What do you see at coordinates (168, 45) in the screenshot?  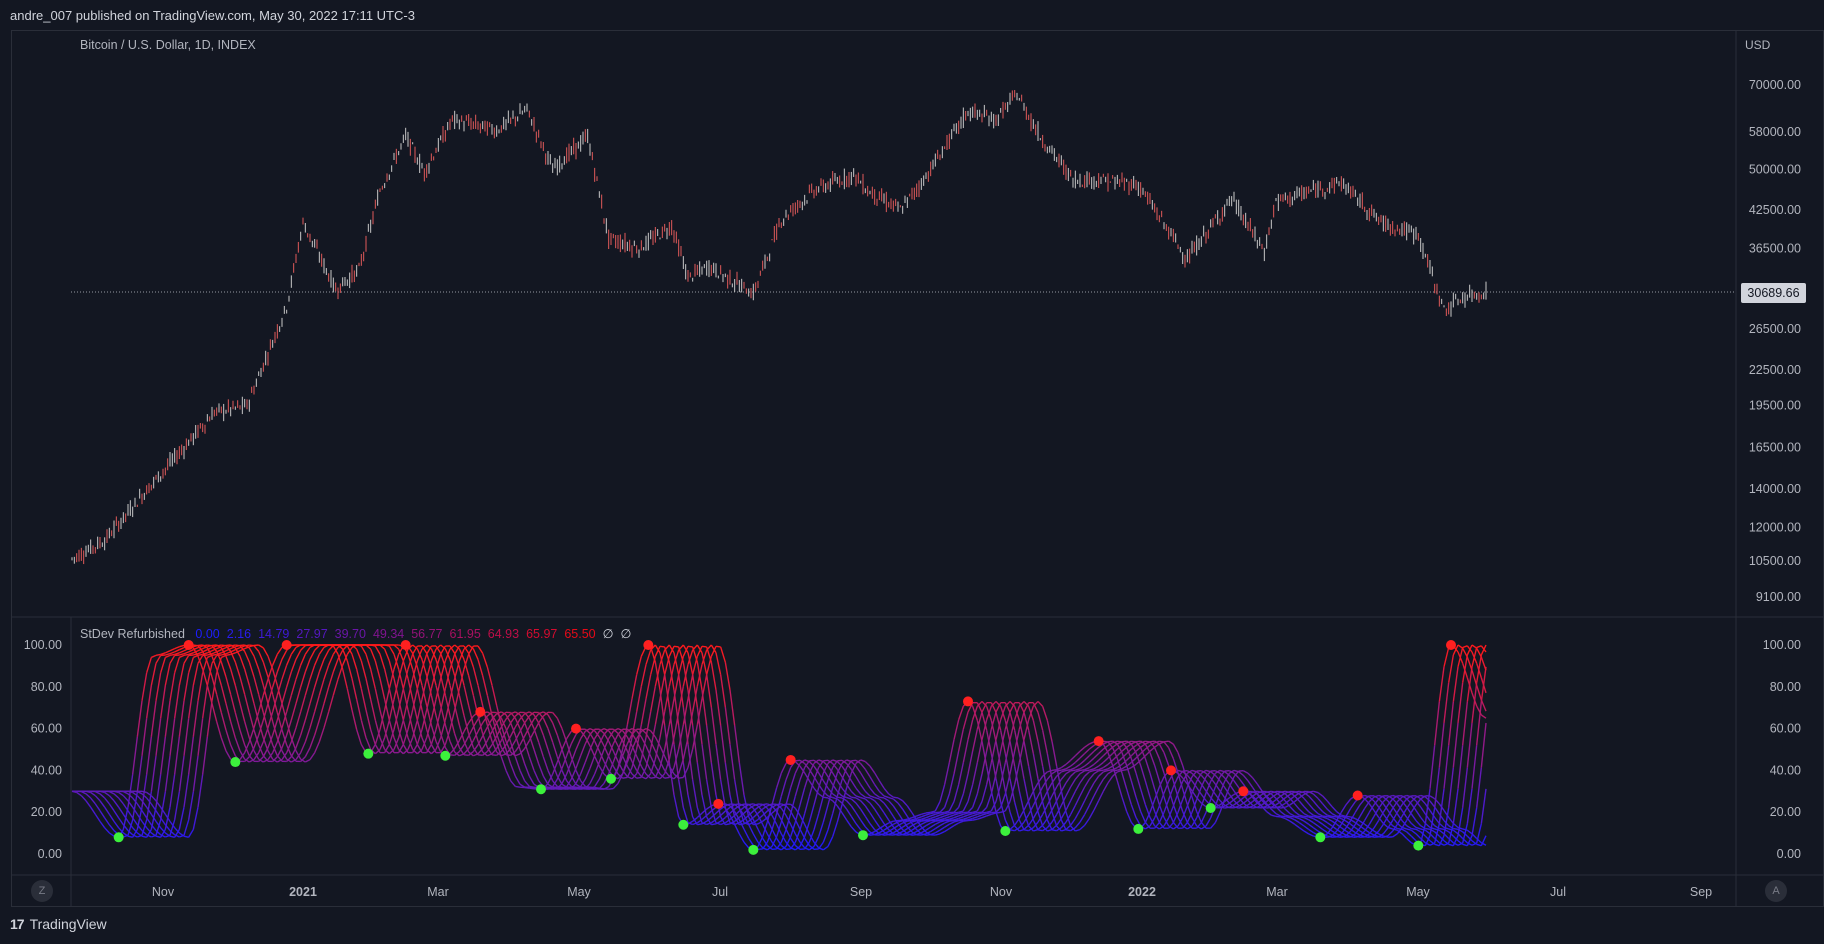 I see `symbol-title: Bitcoin / U.S. Dollar, 1D, INDEX` at bounding box center [168, 45].